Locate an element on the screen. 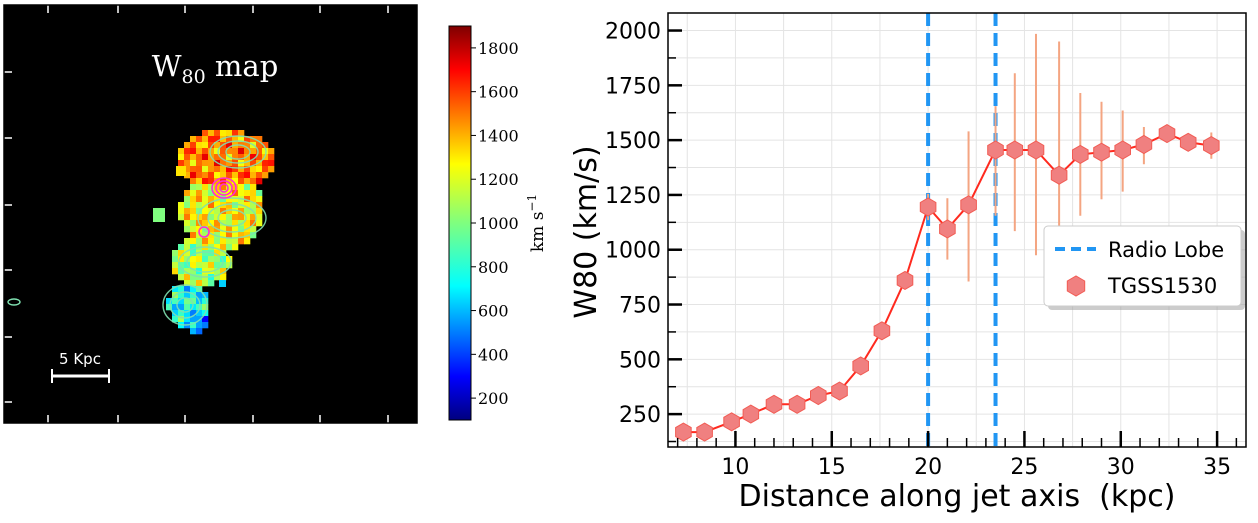 The width and height of the screenshot is (1258, 523). scale-bar: 5 Kpc is located at coordinates (80, 366).